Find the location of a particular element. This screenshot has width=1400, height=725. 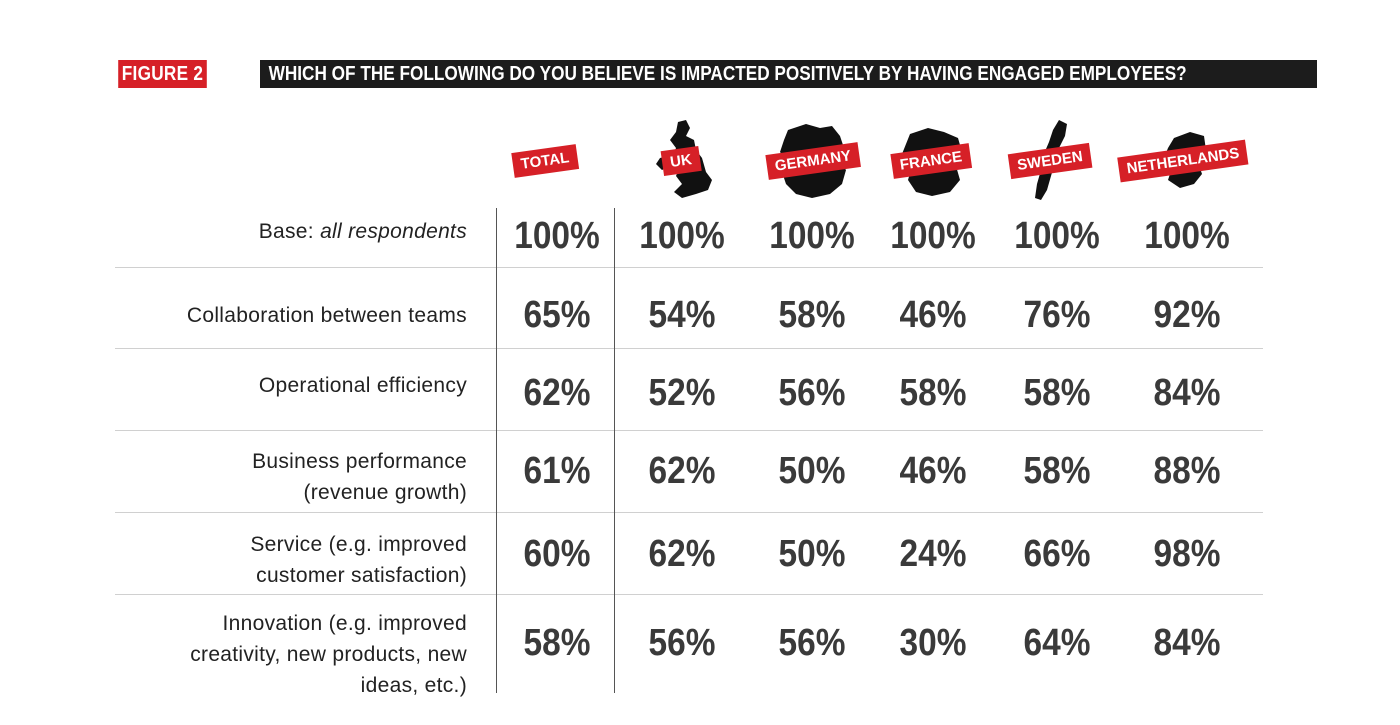

column-header-netherlands: NETHERLANDS is located at coordinates (1183, 160).